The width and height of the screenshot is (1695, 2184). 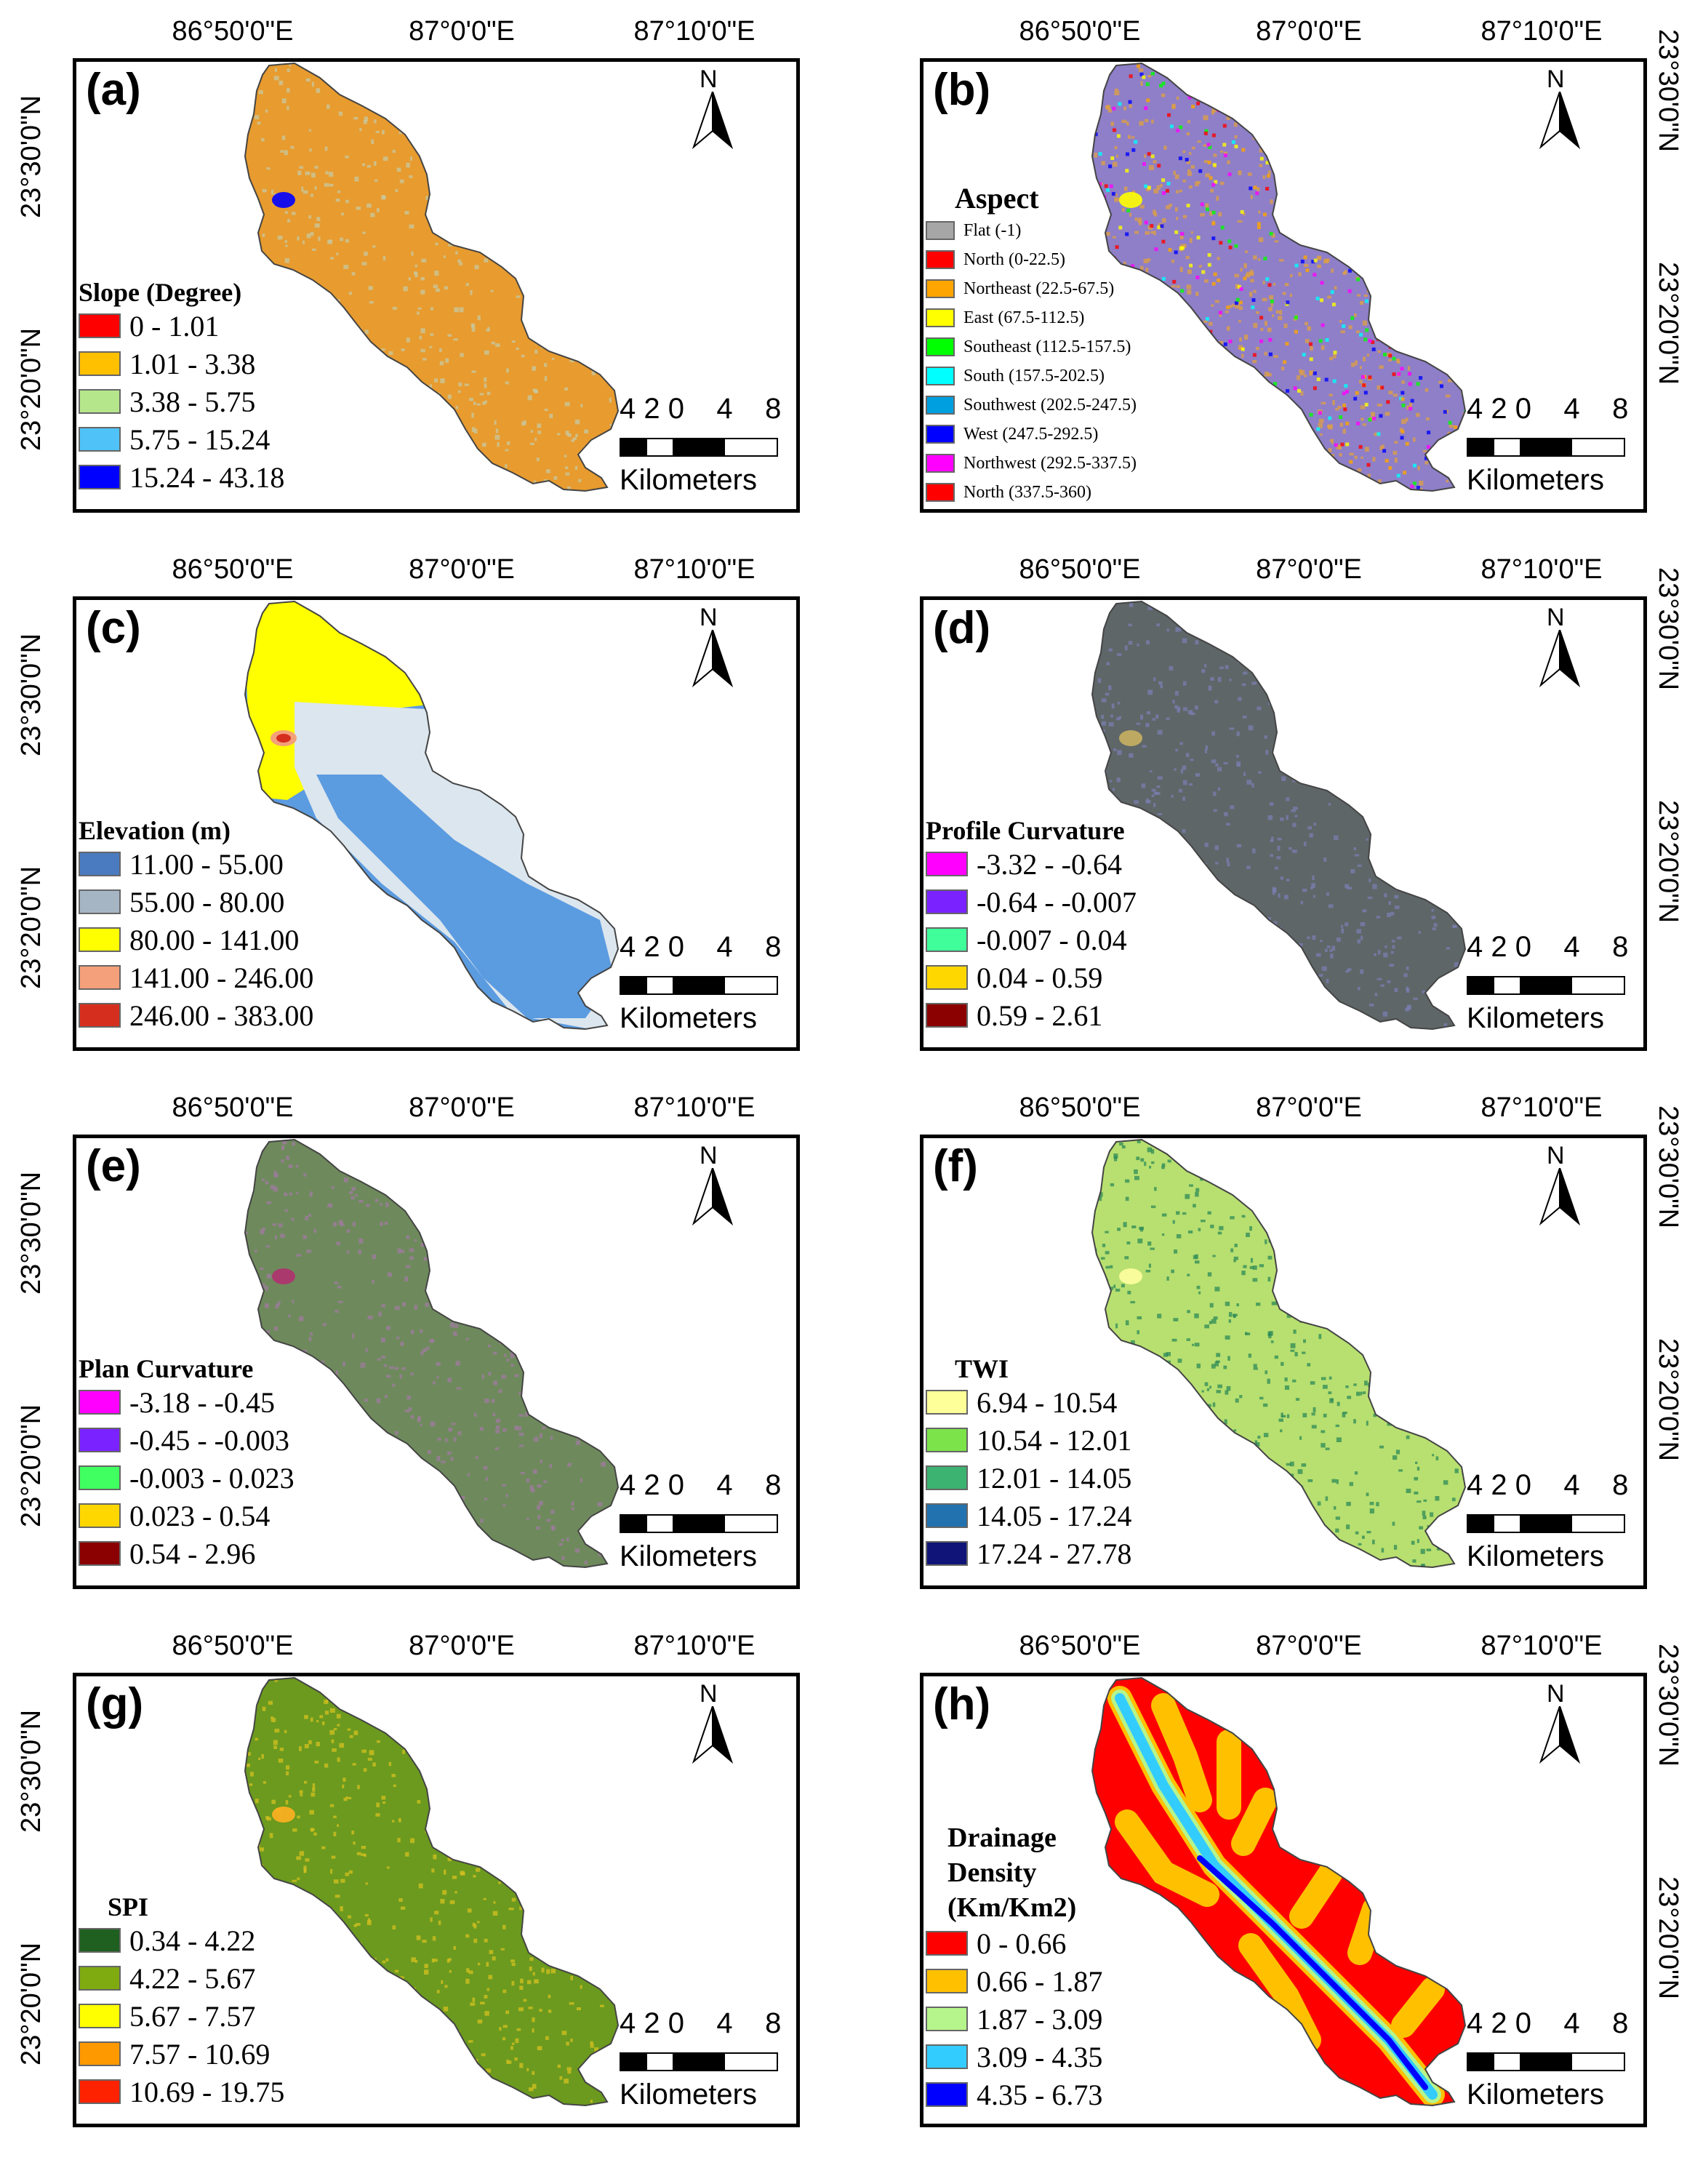 What do you see at coordinates (993, 230) in the screenshot?
I see `legend-label: Flat (-1)` at bounding box center [993, 230].